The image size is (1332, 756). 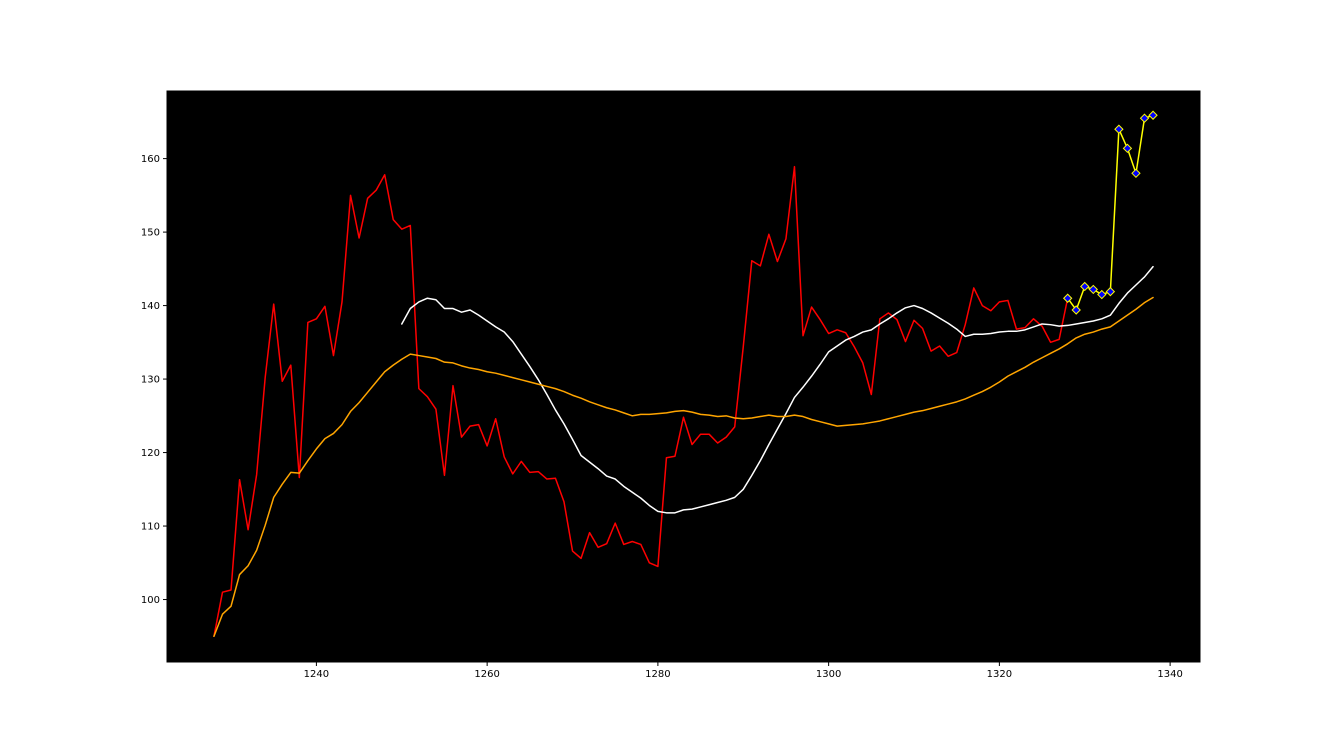 I want to click on y-tick-label: 150, so click(x=150, y=233).